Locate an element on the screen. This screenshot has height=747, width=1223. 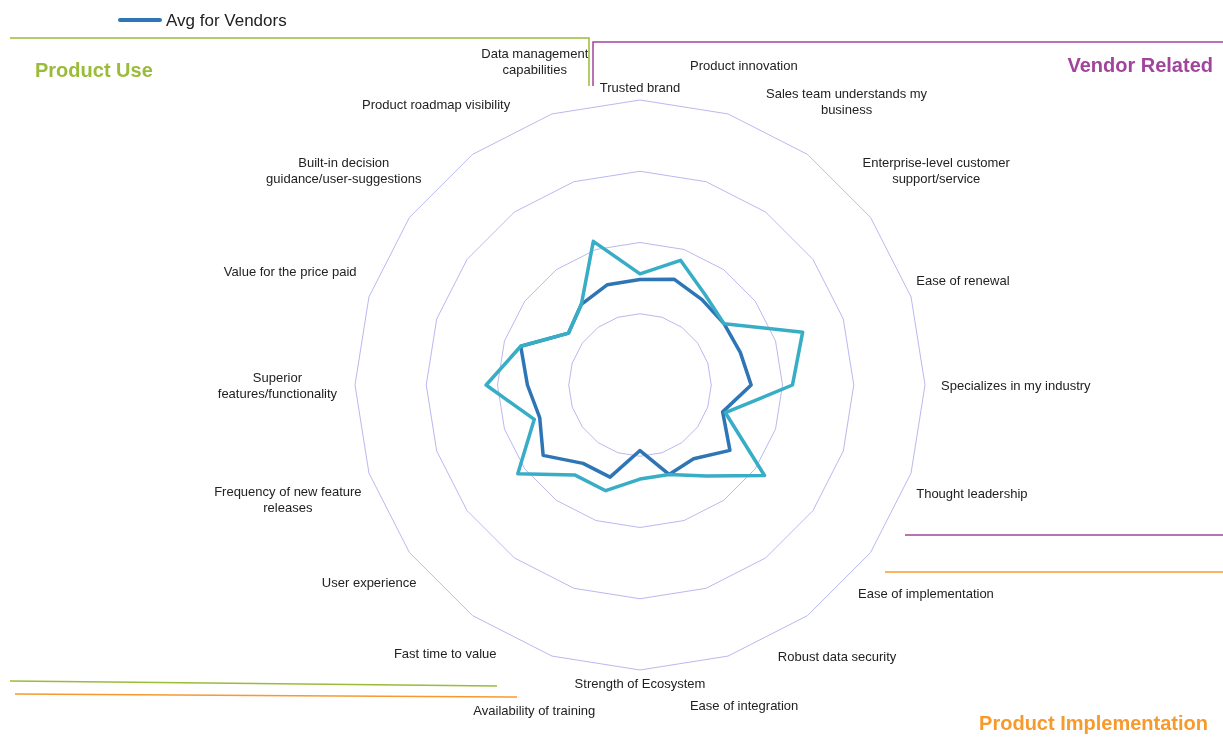
text: Product Use is located at coordinates (94, 70).